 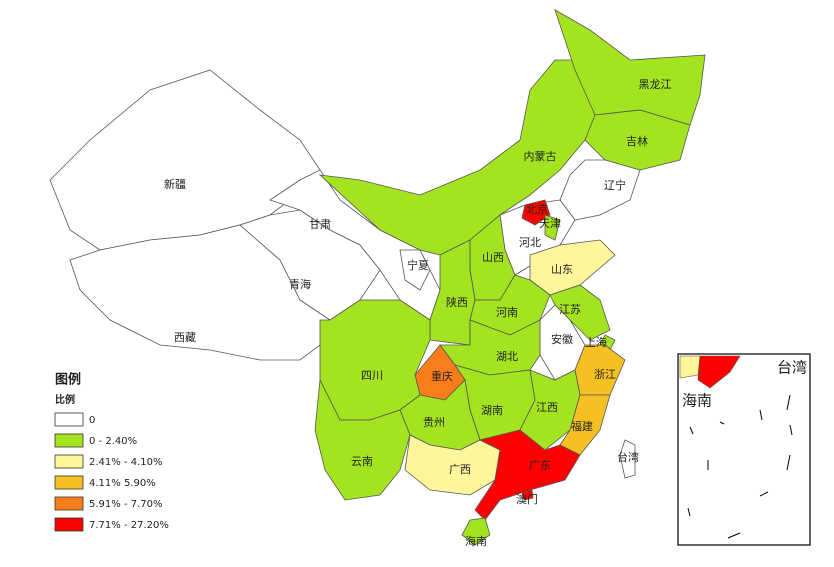 What do you see at coordinates (320, 224) in the screenshot?
I see `province-label: 甘肃` at bounding box center [320, 224].